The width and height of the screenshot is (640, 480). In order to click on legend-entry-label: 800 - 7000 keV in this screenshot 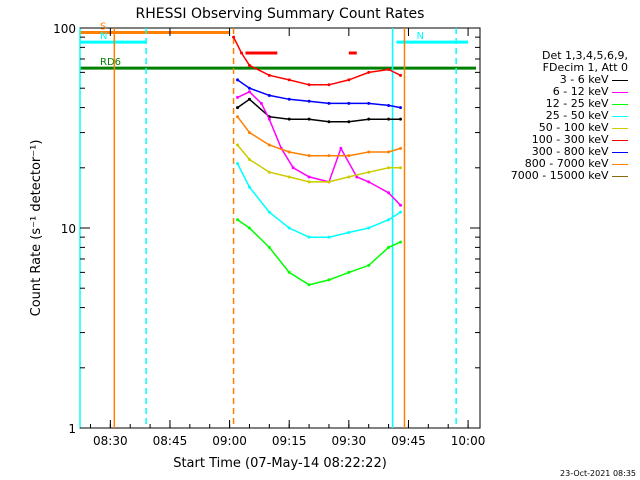, I will do `click(568, 163)`.